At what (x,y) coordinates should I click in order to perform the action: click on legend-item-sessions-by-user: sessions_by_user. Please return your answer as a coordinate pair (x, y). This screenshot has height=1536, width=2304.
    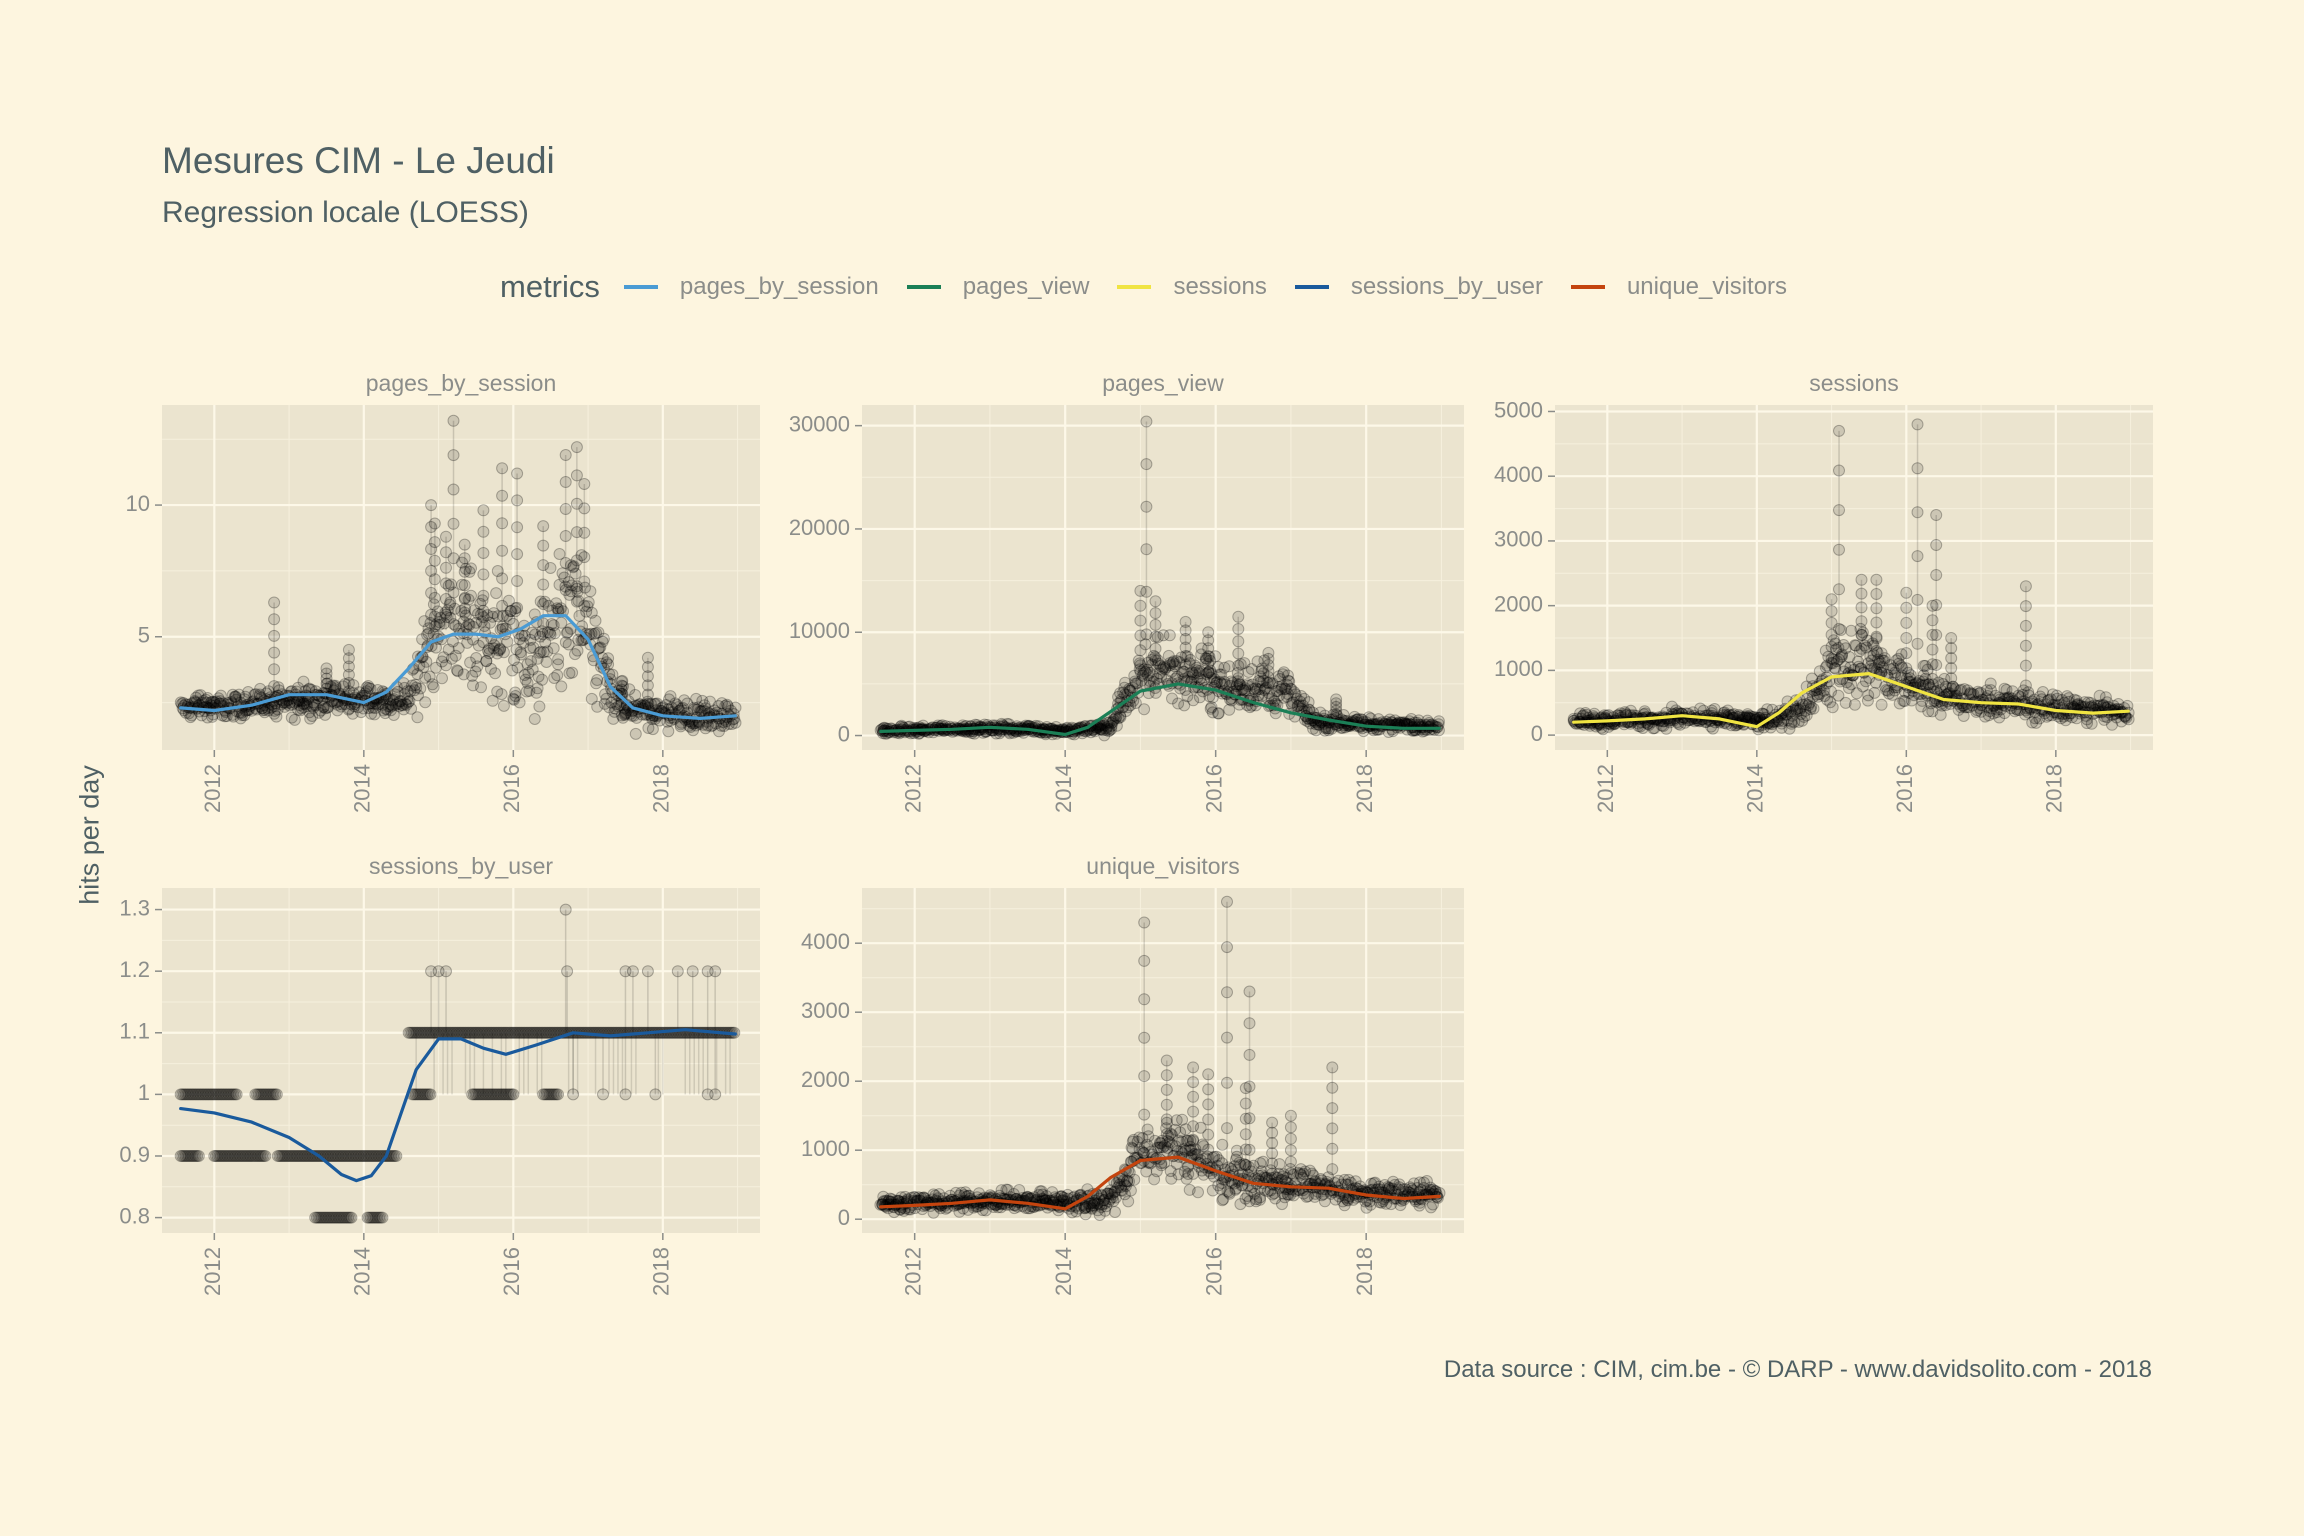
    Looking at the image, I should click on (1418, 287).